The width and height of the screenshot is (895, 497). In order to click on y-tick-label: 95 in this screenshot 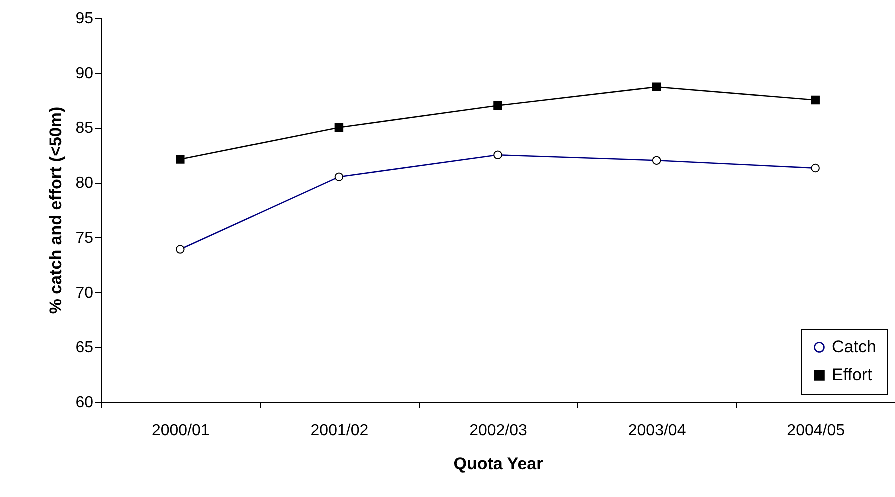, I will do `click(85, 19)`.